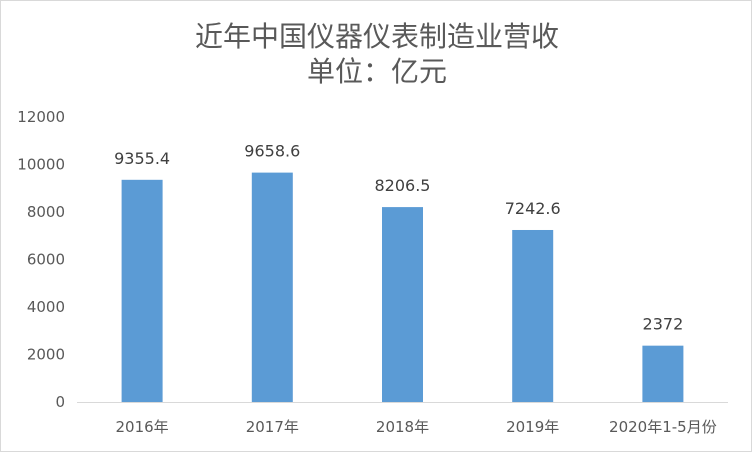  Describe the element at coordinates (532, 427) in the screenshot. I see `x-tick-label: 2019年` at that location.